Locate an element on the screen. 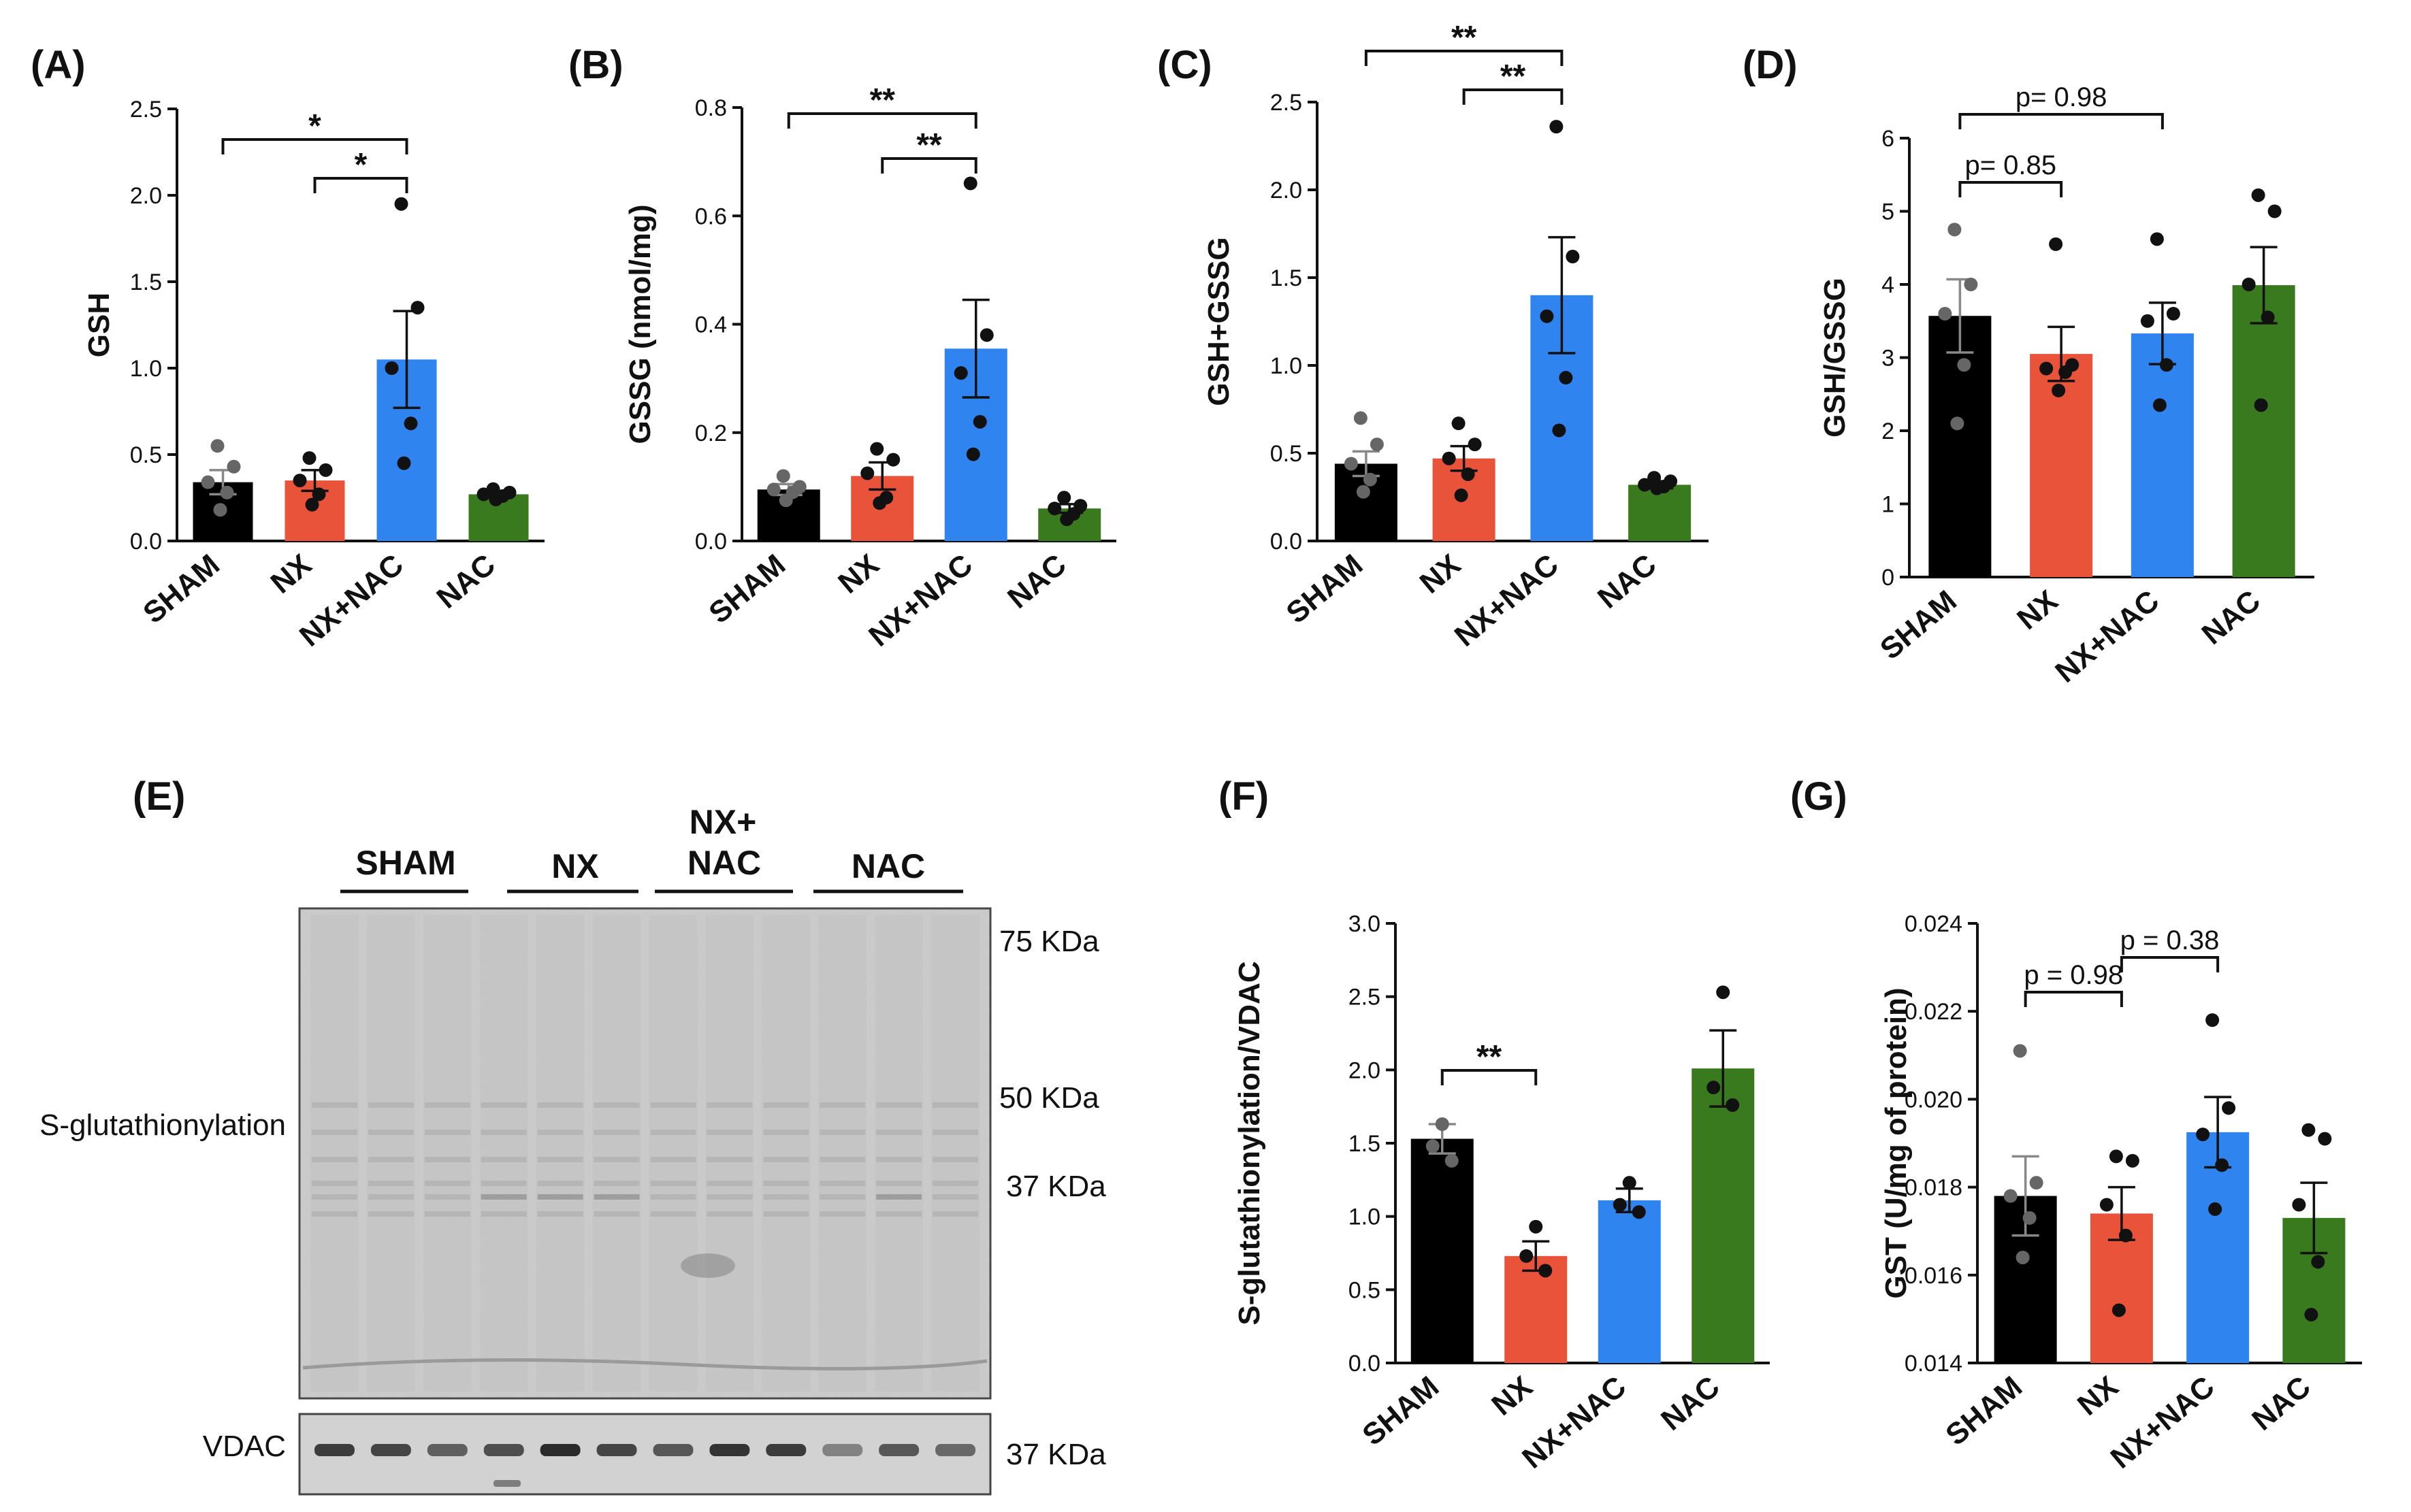 The image size is (2411, 1512). panel-label-g: (G) is located at coordinates (1818, 796).